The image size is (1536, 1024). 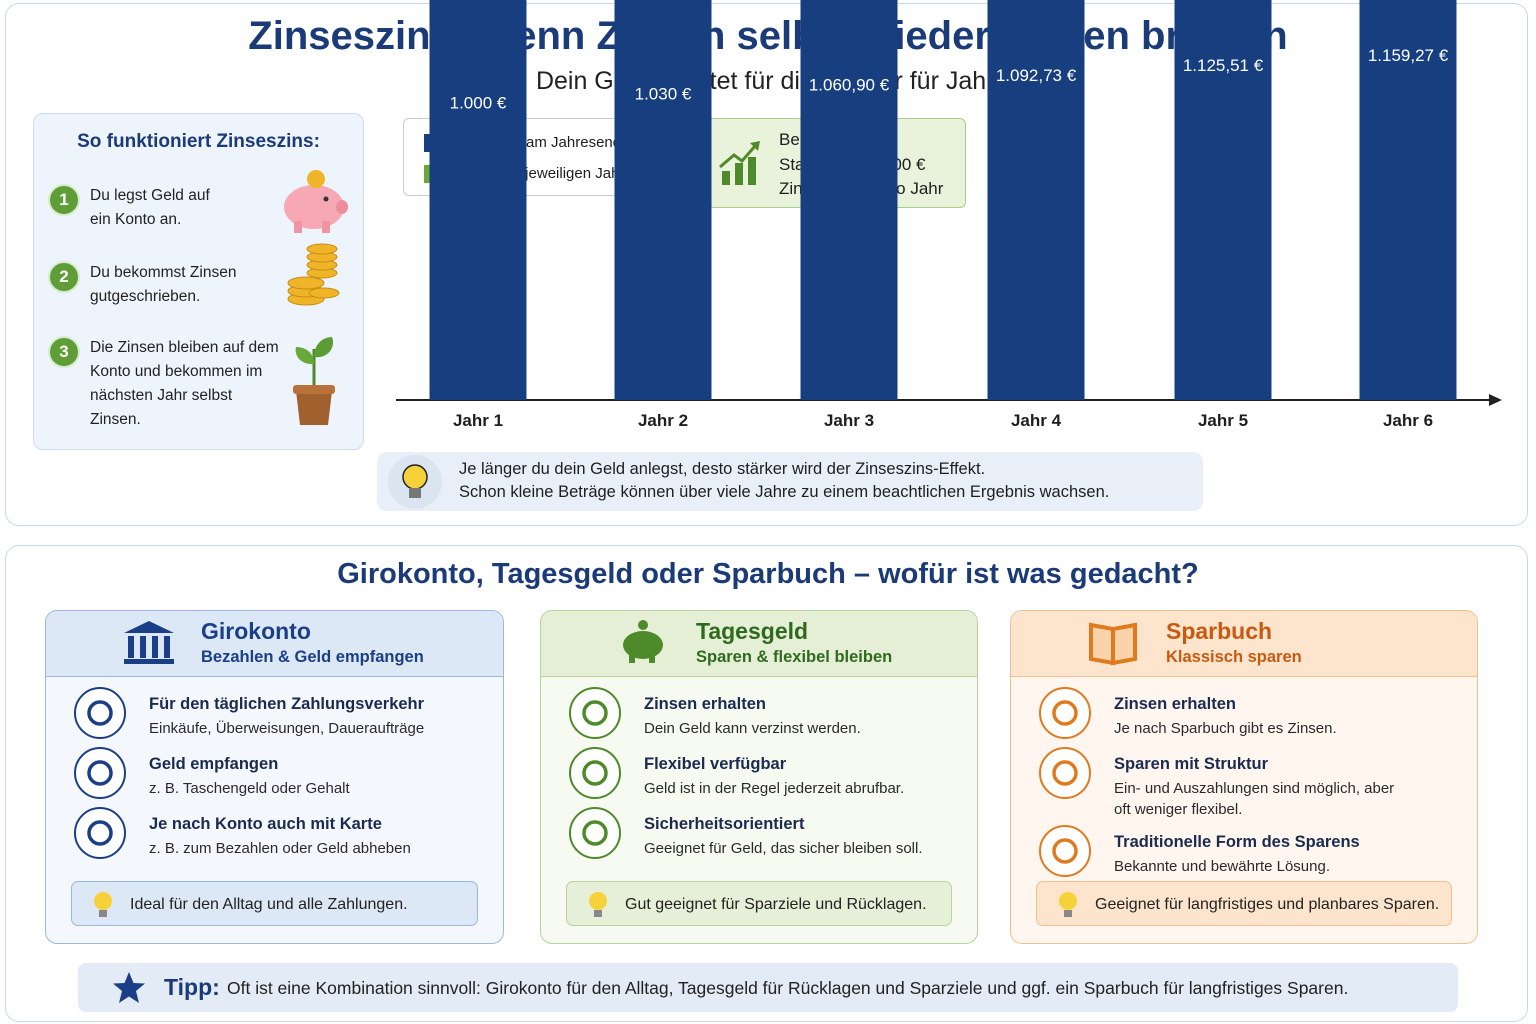 I want to click on item-title: Flexibel verfügbar, so click(x=715, y=764).